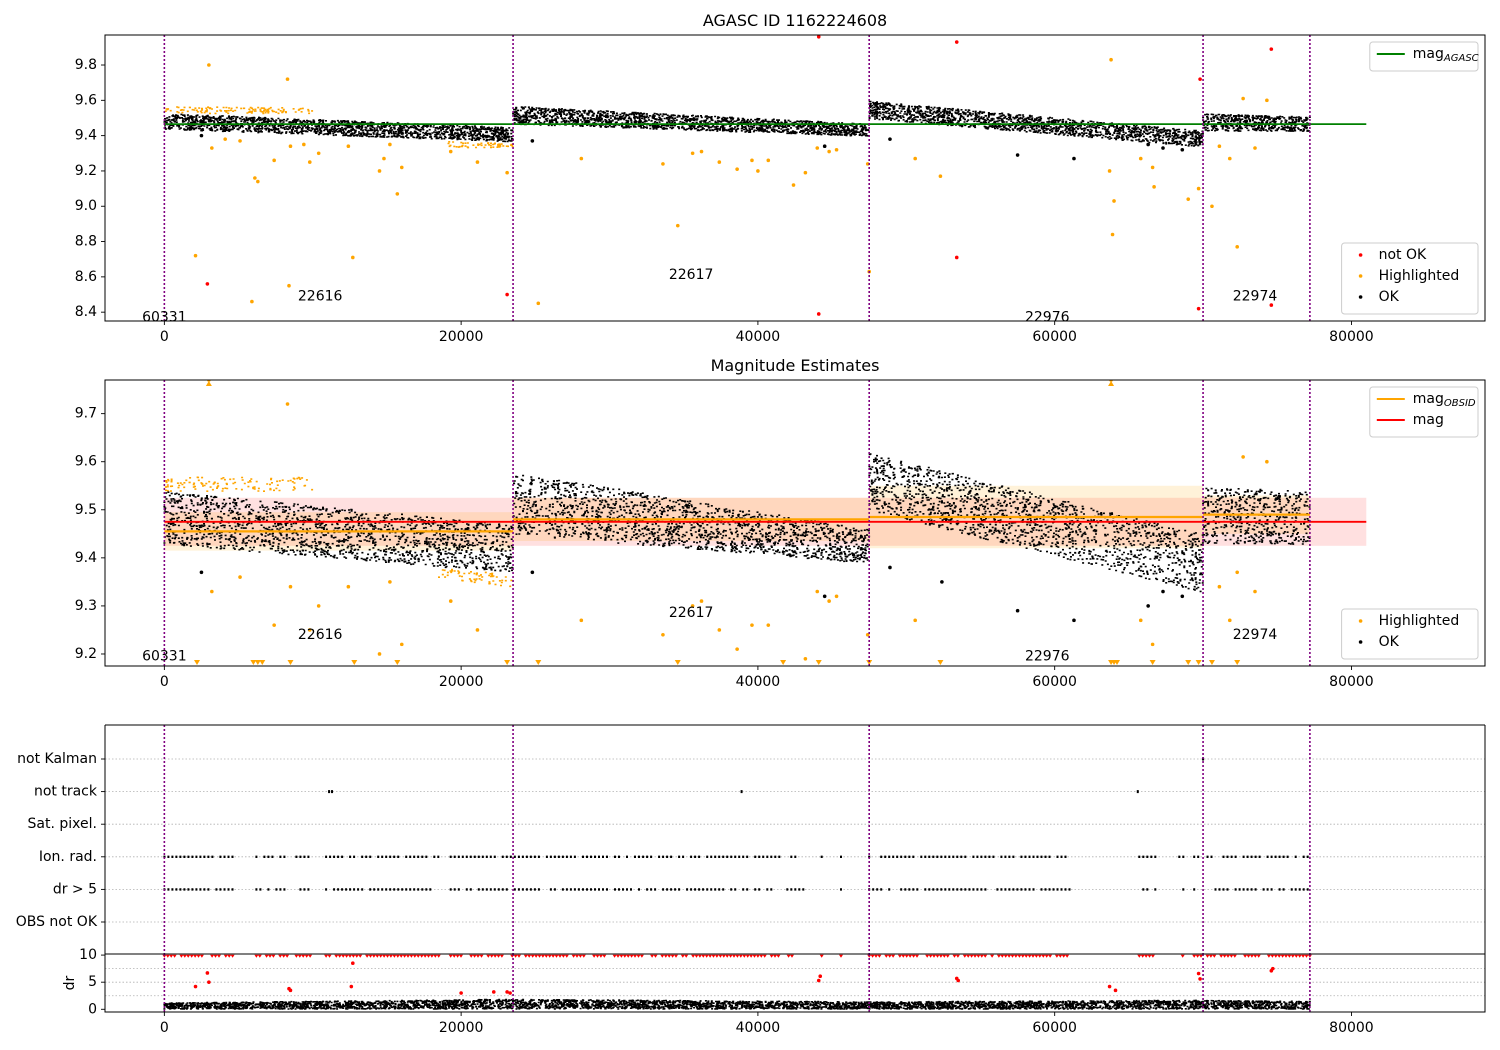 The width and height of the screenshot is (1500, 1050). I want to click on y-tick-label: 0, so click(92, 1009).